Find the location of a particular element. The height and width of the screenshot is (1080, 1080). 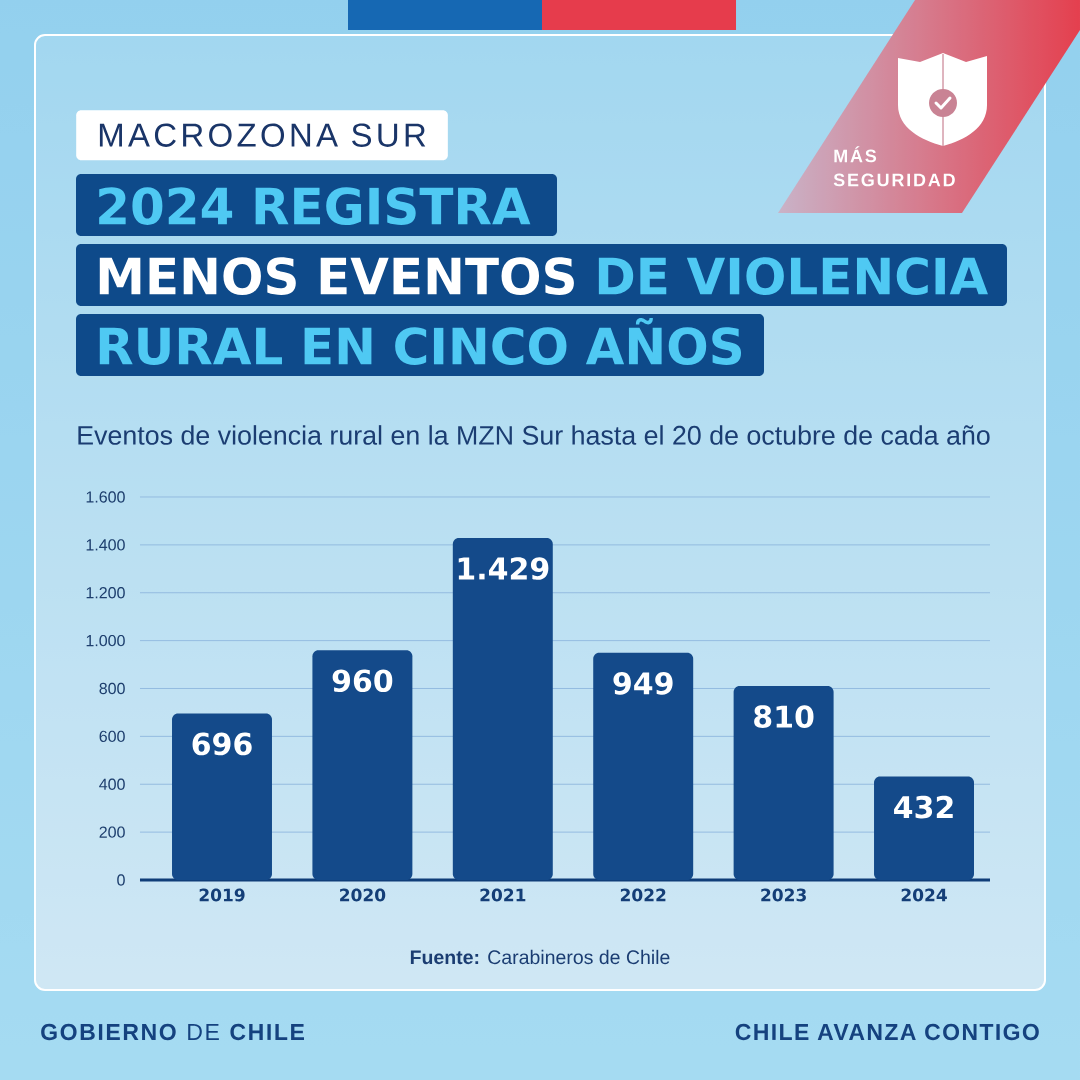

text: CHILE AVANZA CONTIGO is located at coordinates (887, 1032).